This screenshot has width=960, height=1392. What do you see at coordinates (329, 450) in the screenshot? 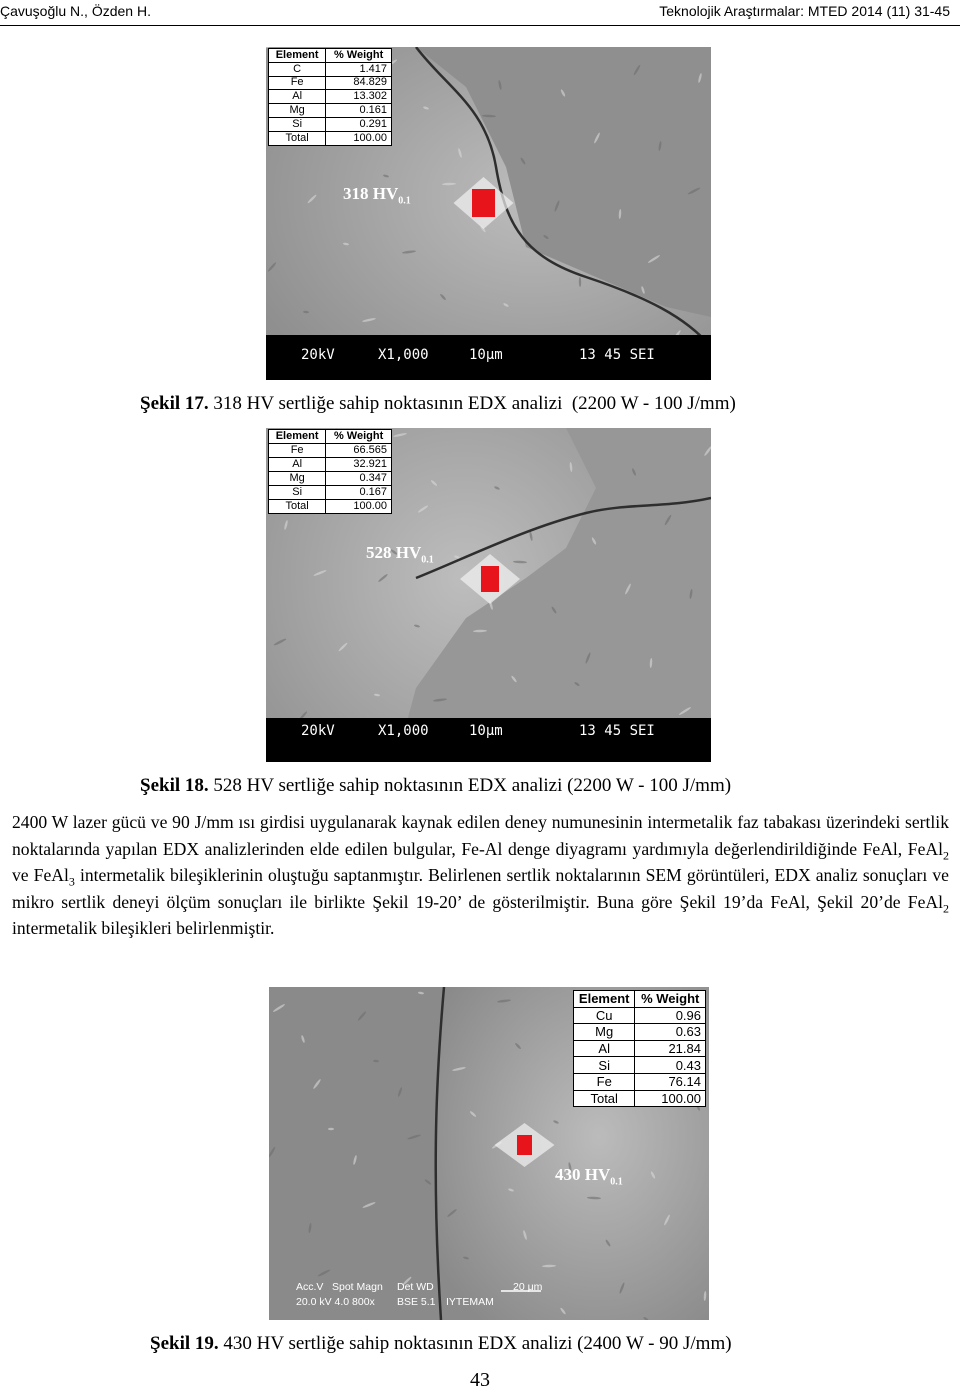
I see `table-row: Fe 66.565` at bounding box center [329, 450].